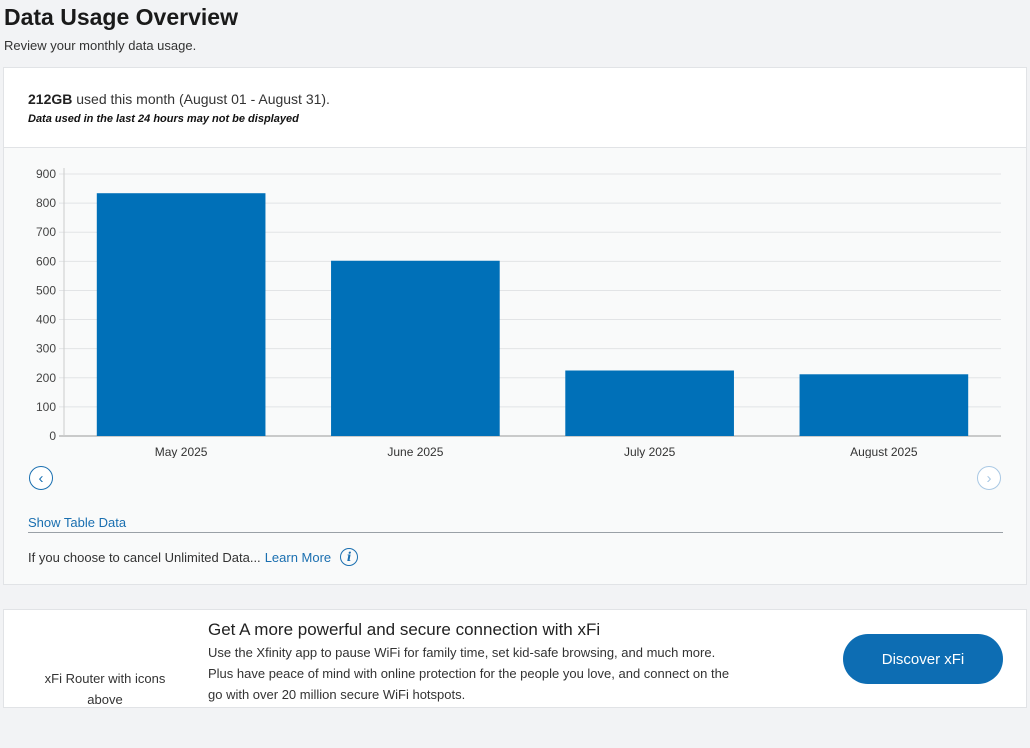  Describe the element at coordinates (46, 174) in the screenshot. I see `y-tick-label: 900` at that location.